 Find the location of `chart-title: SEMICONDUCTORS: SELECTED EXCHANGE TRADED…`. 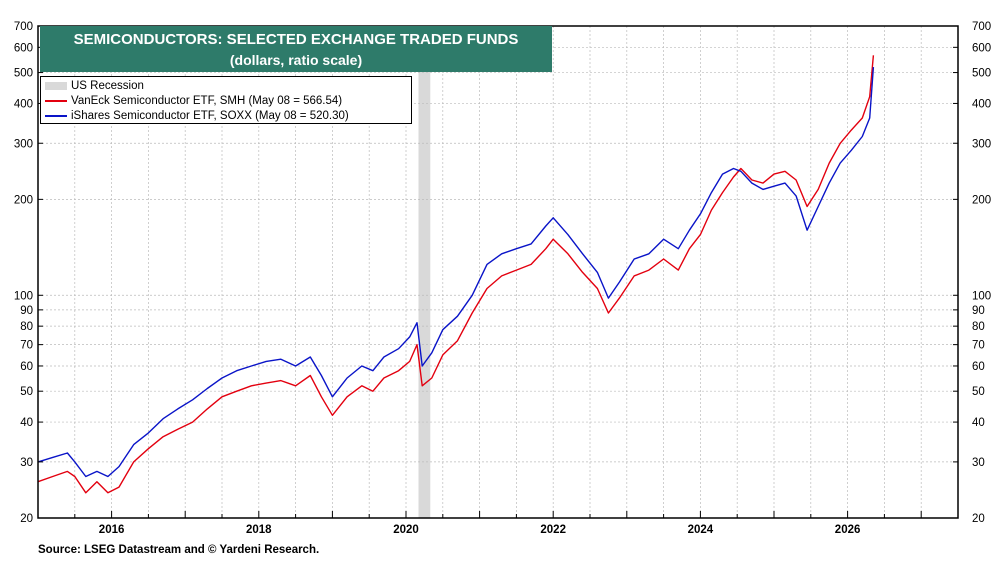

chart-title: SEMICONDUCTORS: SELECTED EXCHANGE TRADED… is located at coordinates (296, 39).